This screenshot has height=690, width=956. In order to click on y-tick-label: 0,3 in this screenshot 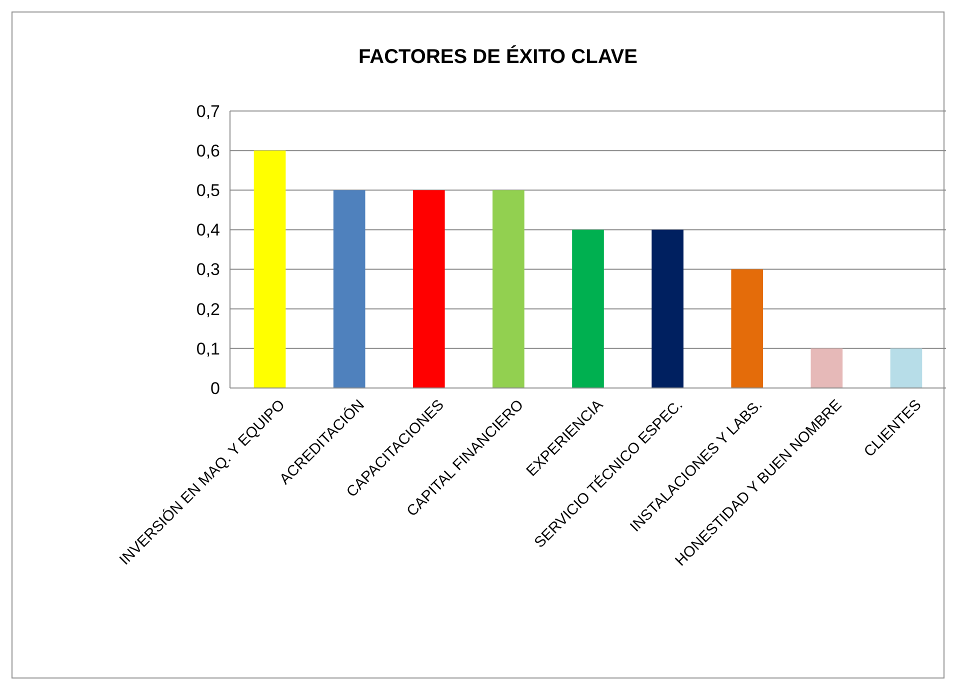, I will do `click(208, 270)`.